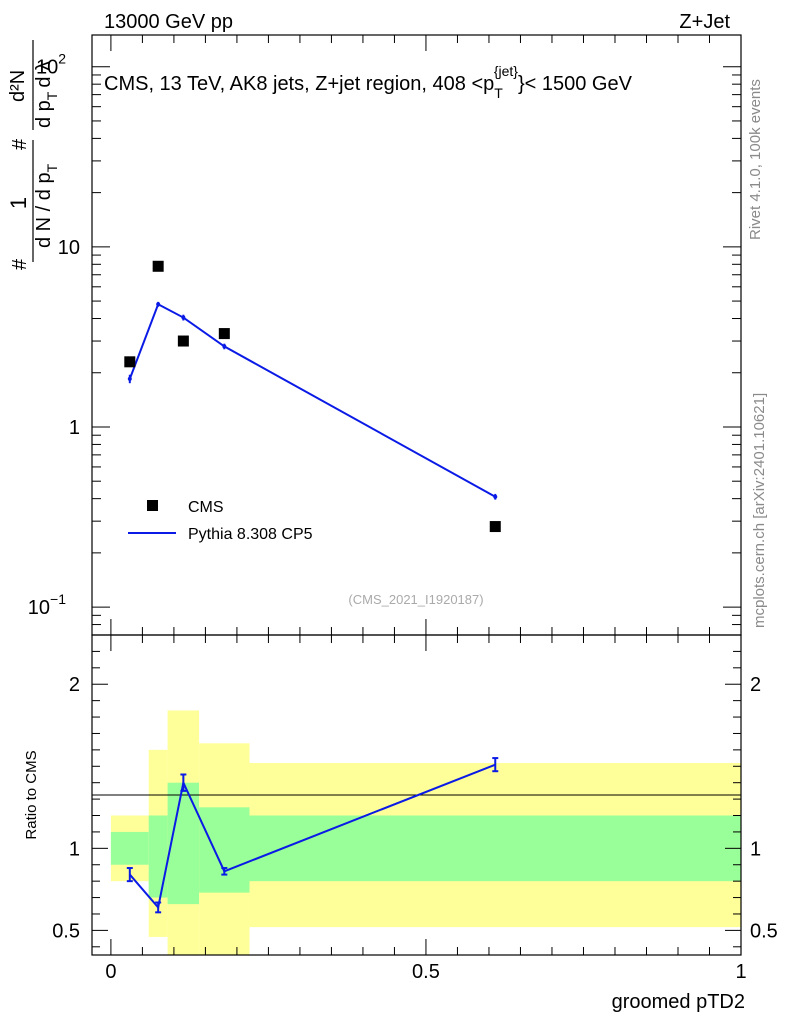 The height and width of the screenshot is (1024, 786). I want to click on ylabel-T1: T, so click(52, 167).